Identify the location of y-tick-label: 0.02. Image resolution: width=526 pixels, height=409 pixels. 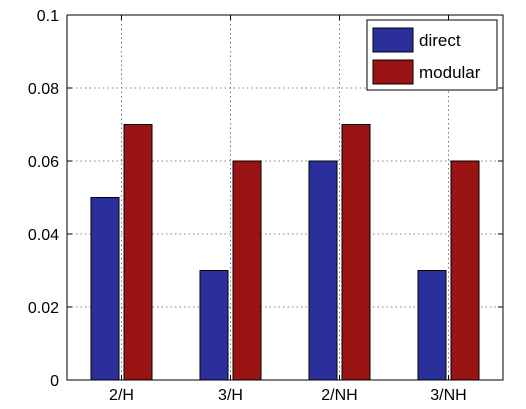
(43, 308).